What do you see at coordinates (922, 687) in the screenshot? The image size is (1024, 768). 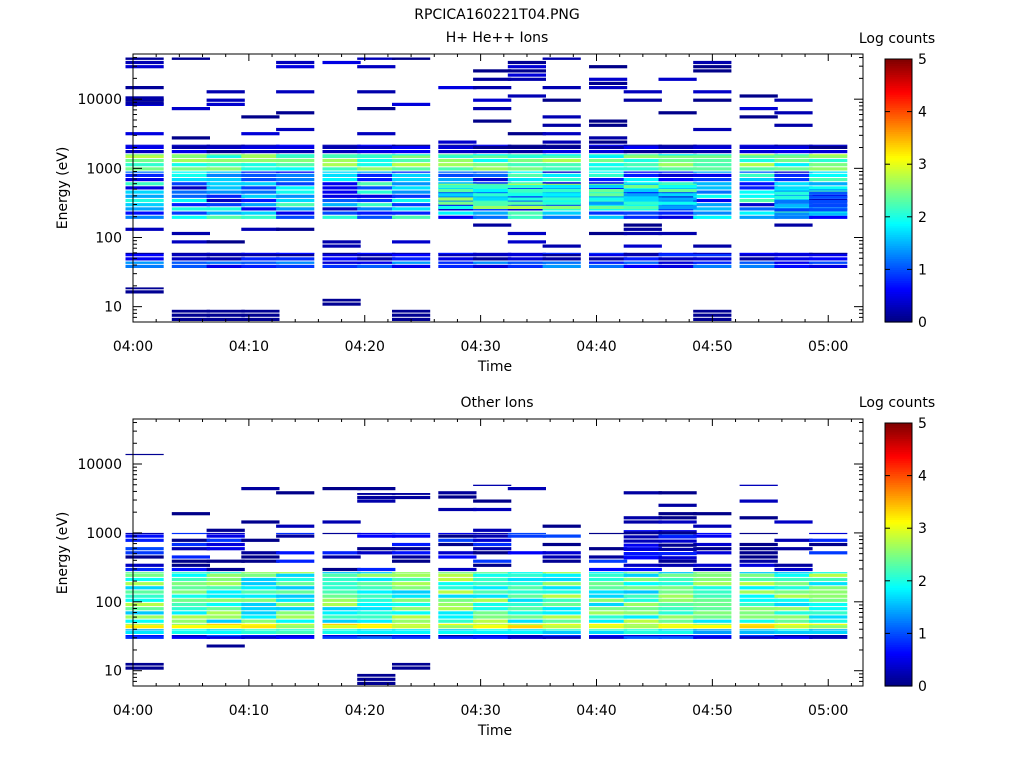 I see `colorbar-tick-label: 0` at bounding box center [922, 687].